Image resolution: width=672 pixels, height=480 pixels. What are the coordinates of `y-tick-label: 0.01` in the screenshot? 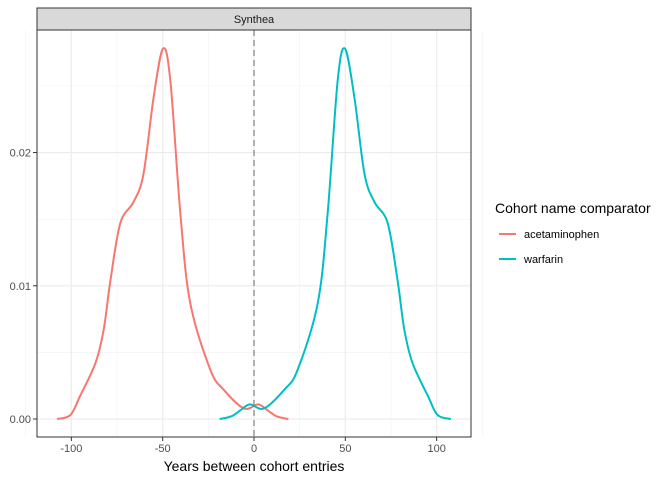 It's located at (20, 287).